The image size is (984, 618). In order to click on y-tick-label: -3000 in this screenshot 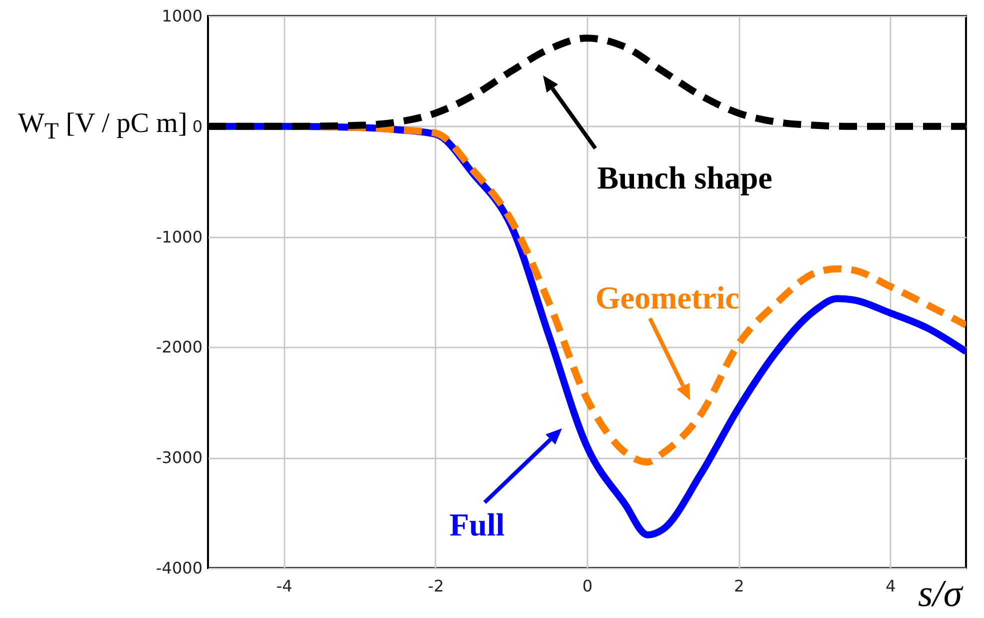, I will do `click(179, 458)`.